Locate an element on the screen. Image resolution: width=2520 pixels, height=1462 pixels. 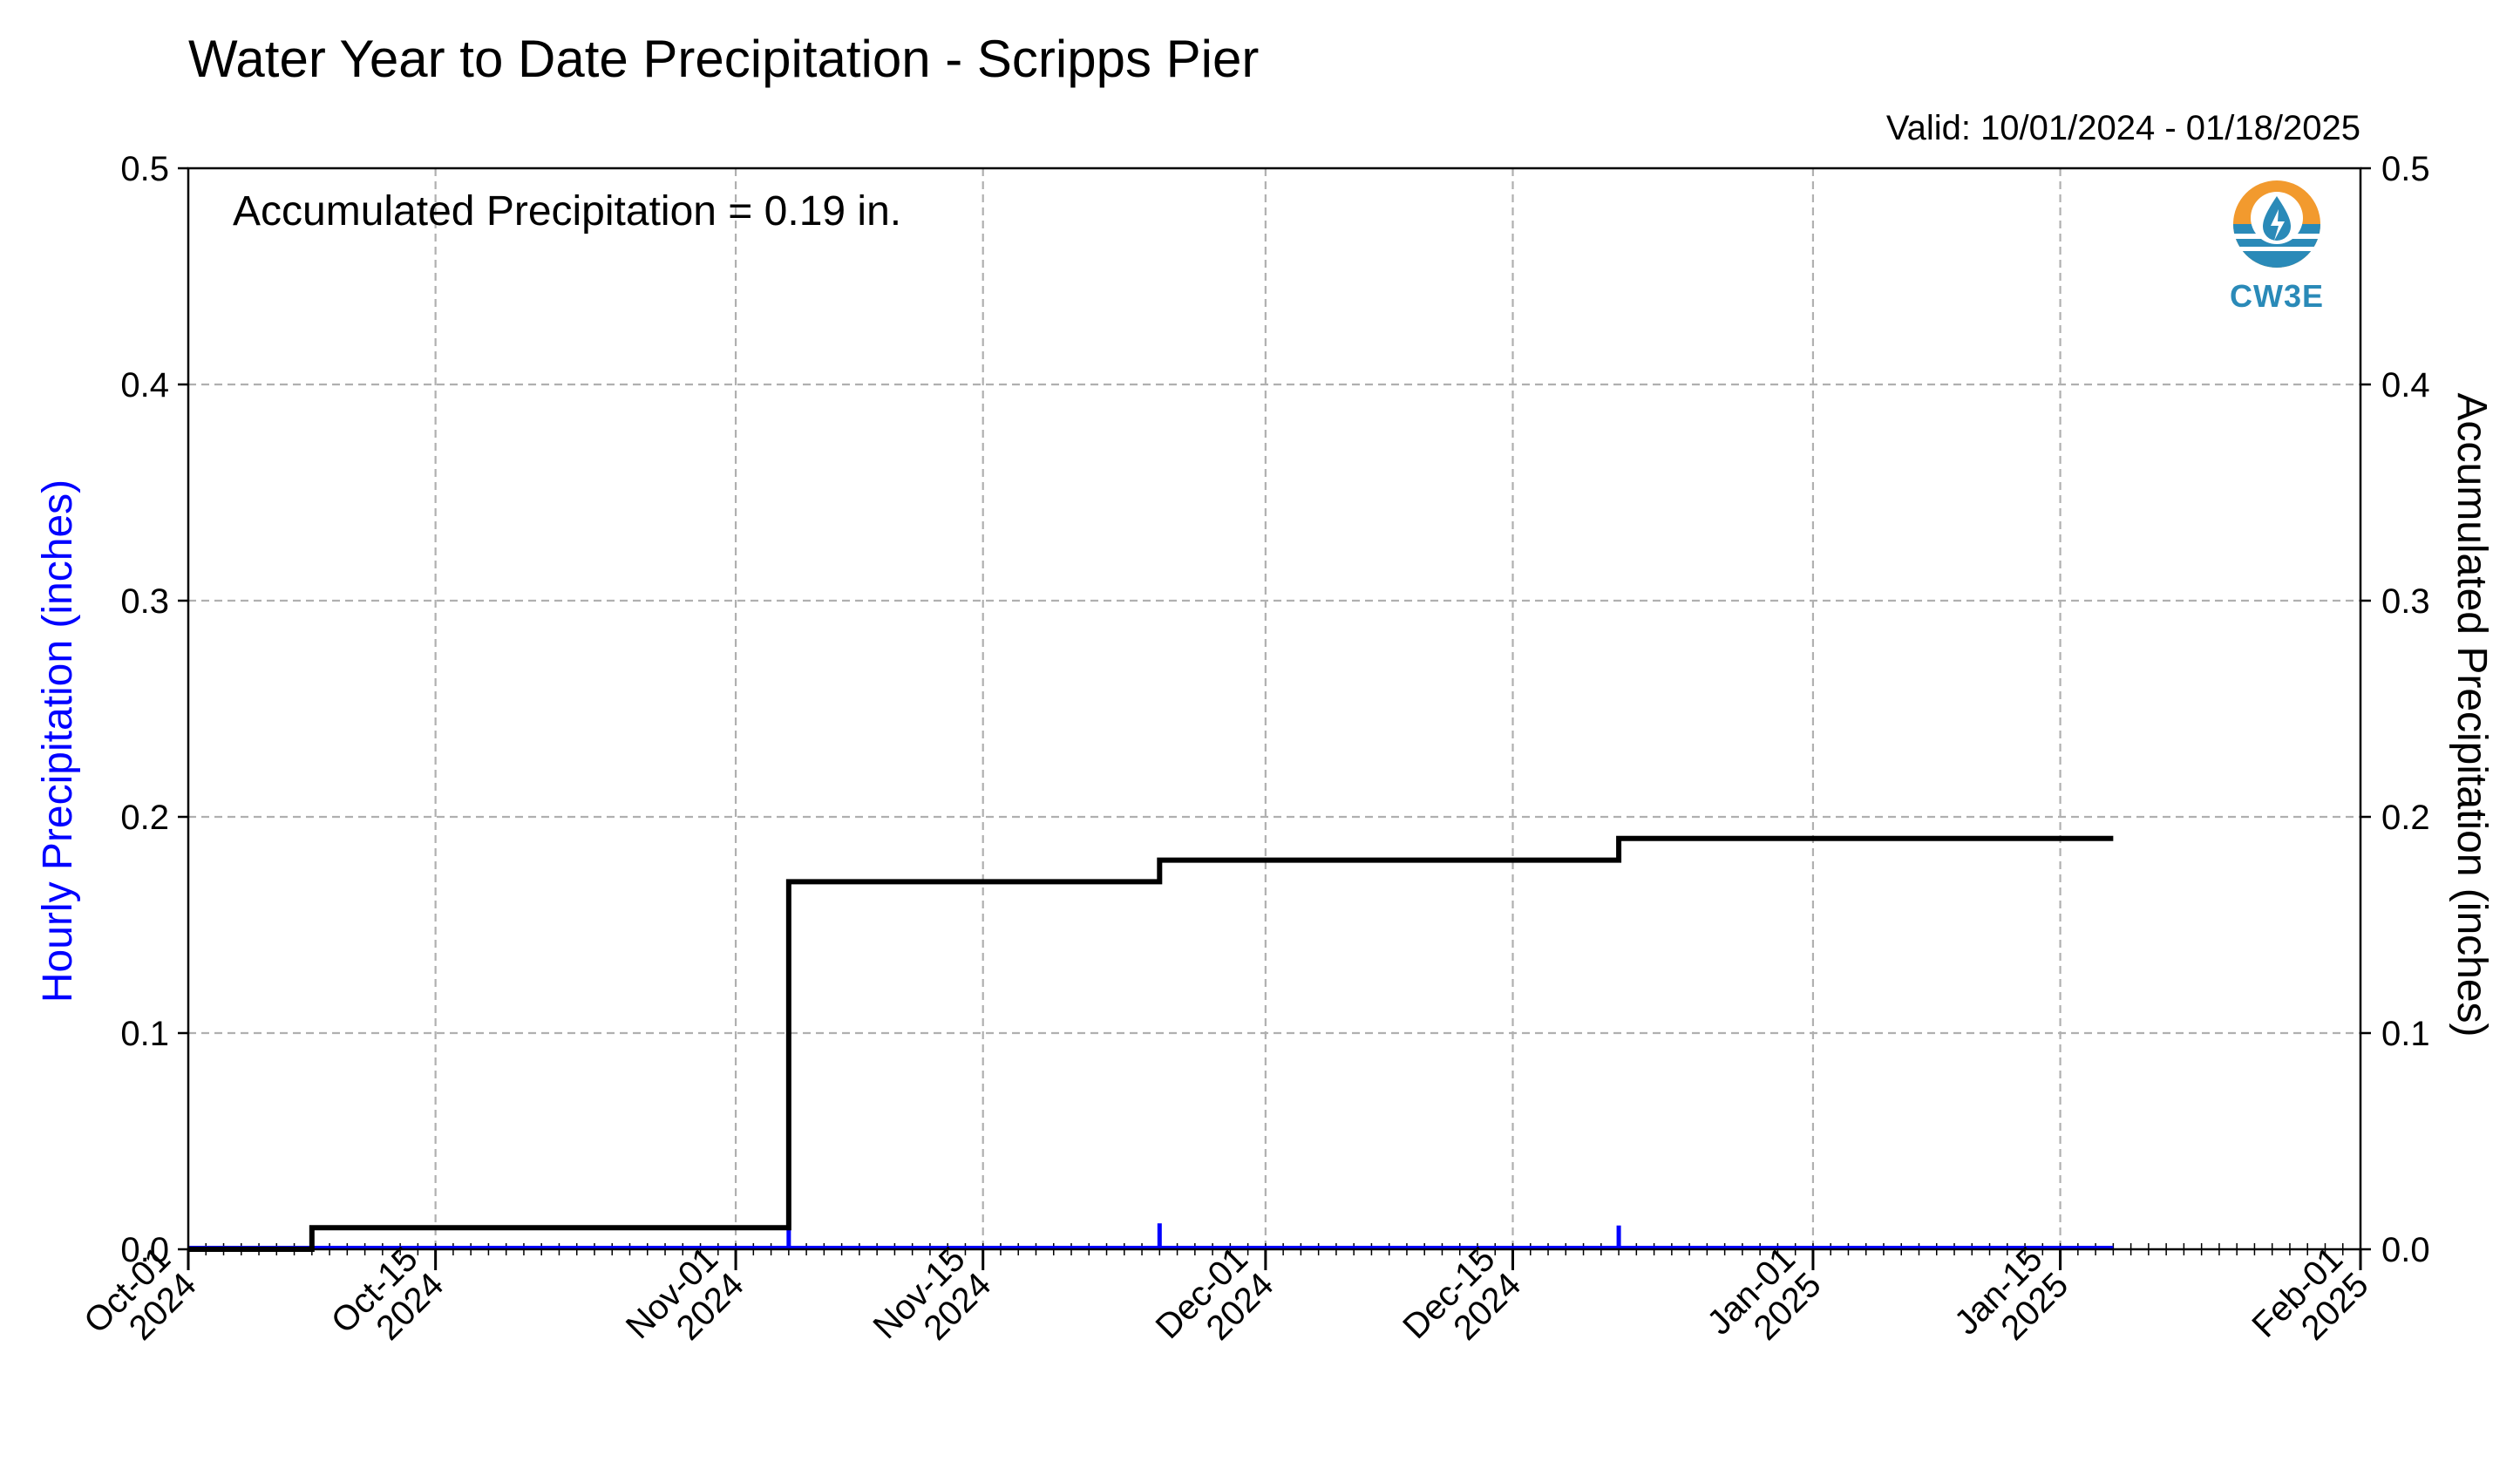
accumulated-annotation: Accumulated Precipitation = 0.19 in. is located at coordinates (567, 211).